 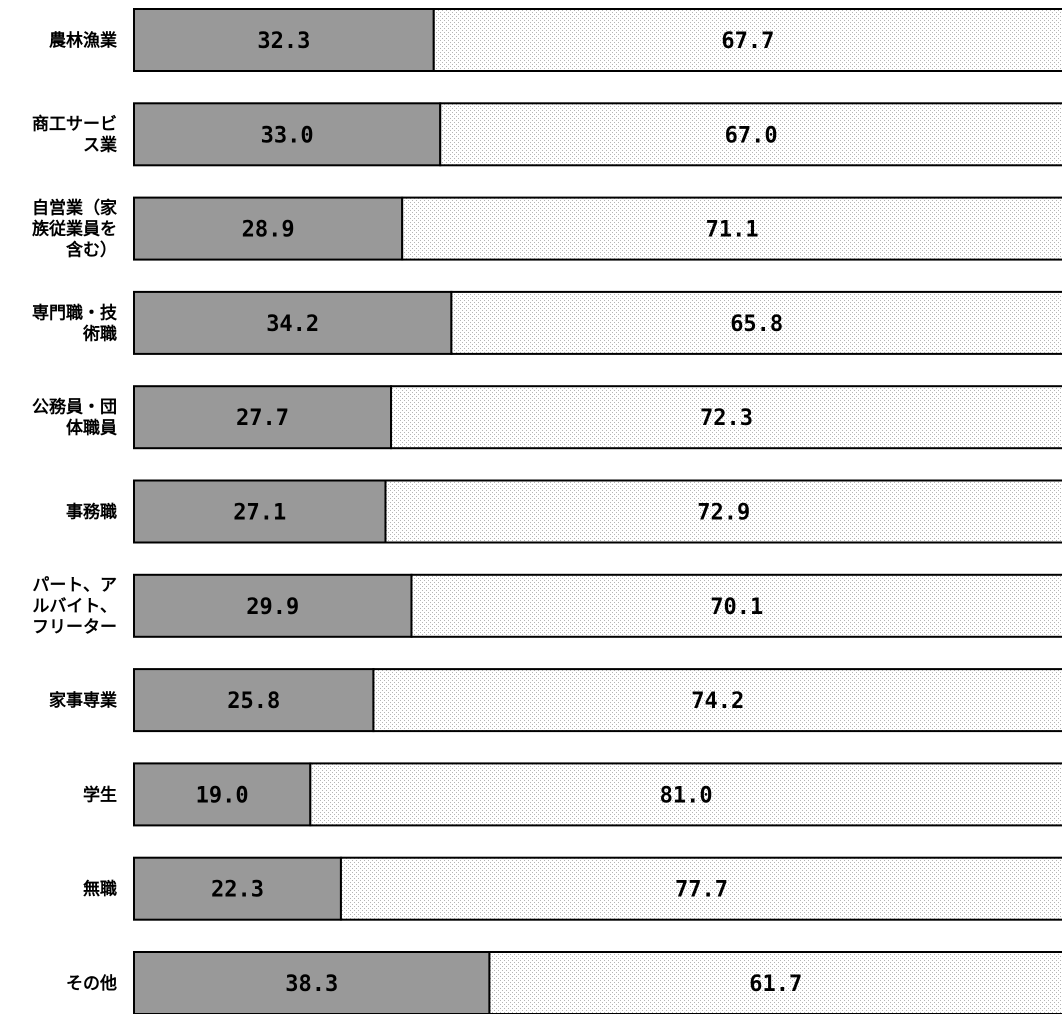 I want to click on category-label: 商工サービス業, so click(x=74, y=135).